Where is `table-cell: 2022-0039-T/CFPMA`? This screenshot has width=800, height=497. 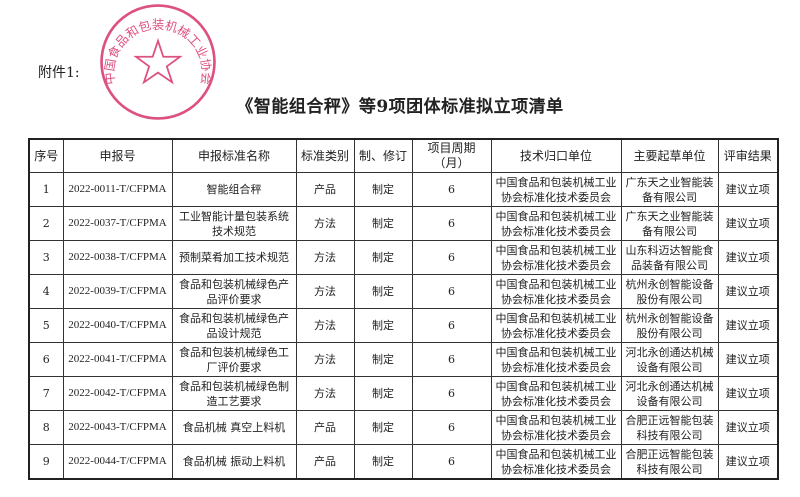
table-cell: 2022-0039-T/CFPMA is located at coordinates (117, 291).